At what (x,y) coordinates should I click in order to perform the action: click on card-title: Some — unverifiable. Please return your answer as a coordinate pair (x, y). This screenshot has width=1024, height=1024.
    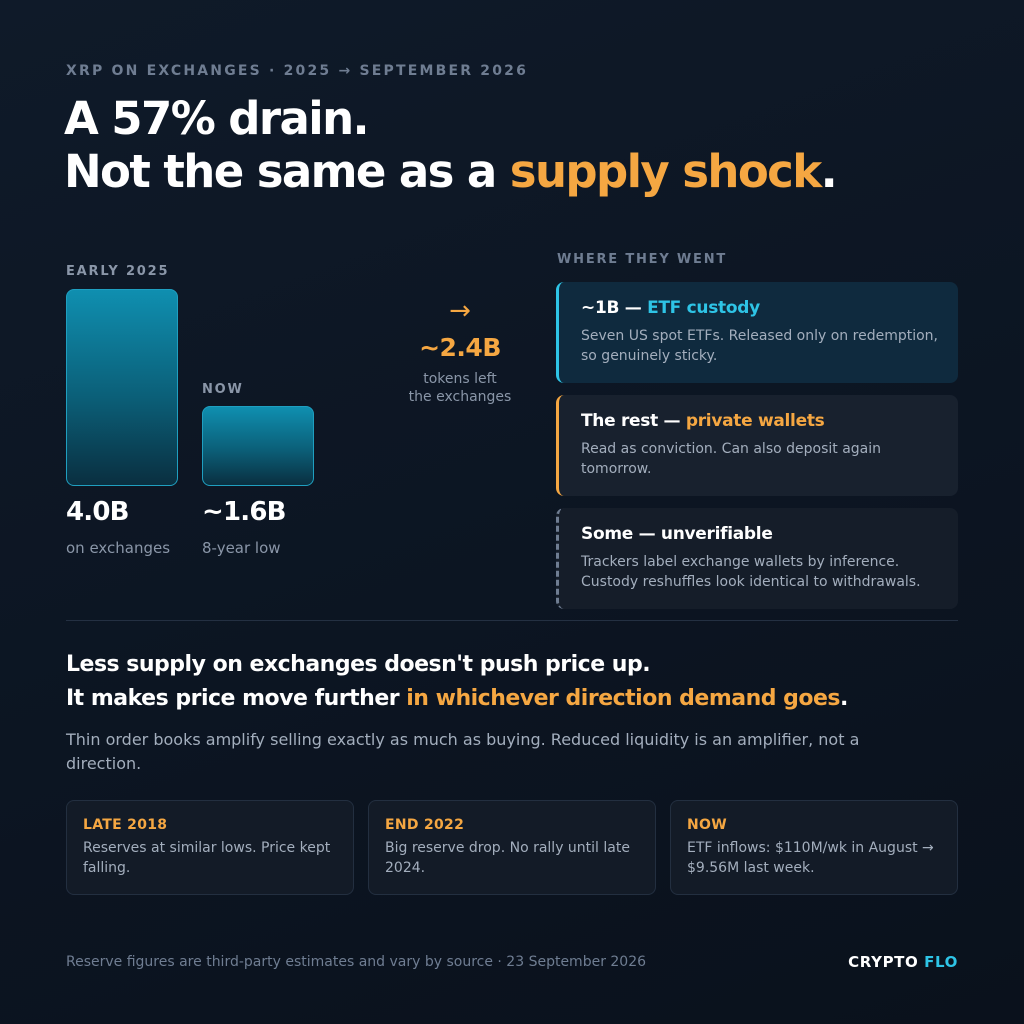
    Looking at the image, I should click on (759, 534).